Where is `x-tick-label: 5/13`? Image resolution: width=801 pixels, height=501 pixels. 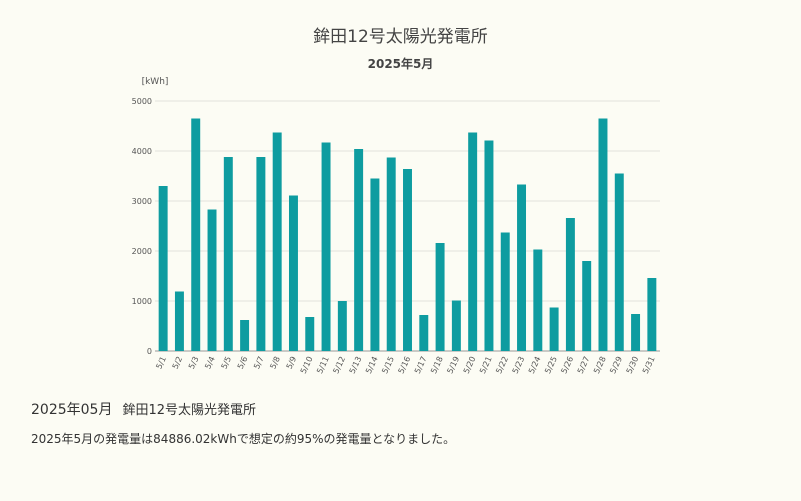
x-tick-label: 5/13 is located at coordinates (356, 365).